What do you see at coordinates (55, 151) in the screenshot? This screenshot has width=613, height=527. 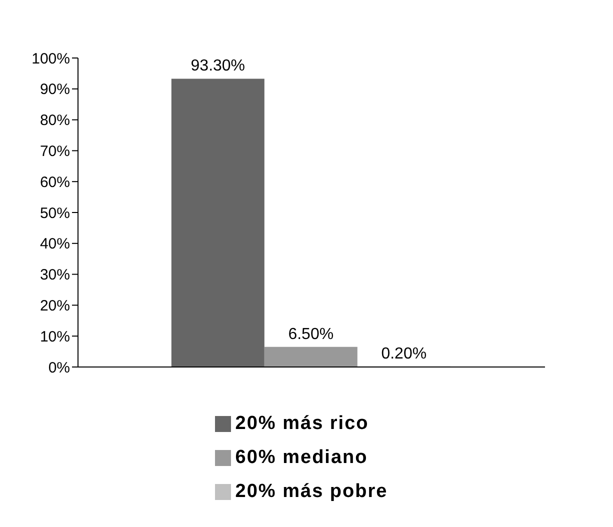 I see `y-tick-label: 70%` at bounding box center [55, 151].